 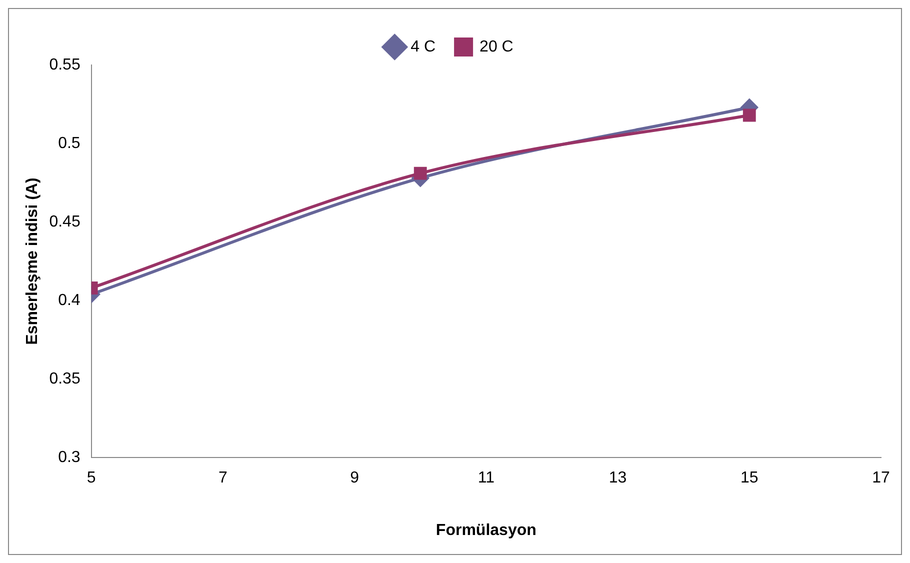 I want to click on y-tick-label: 0.3, so click(x=69, y=457).